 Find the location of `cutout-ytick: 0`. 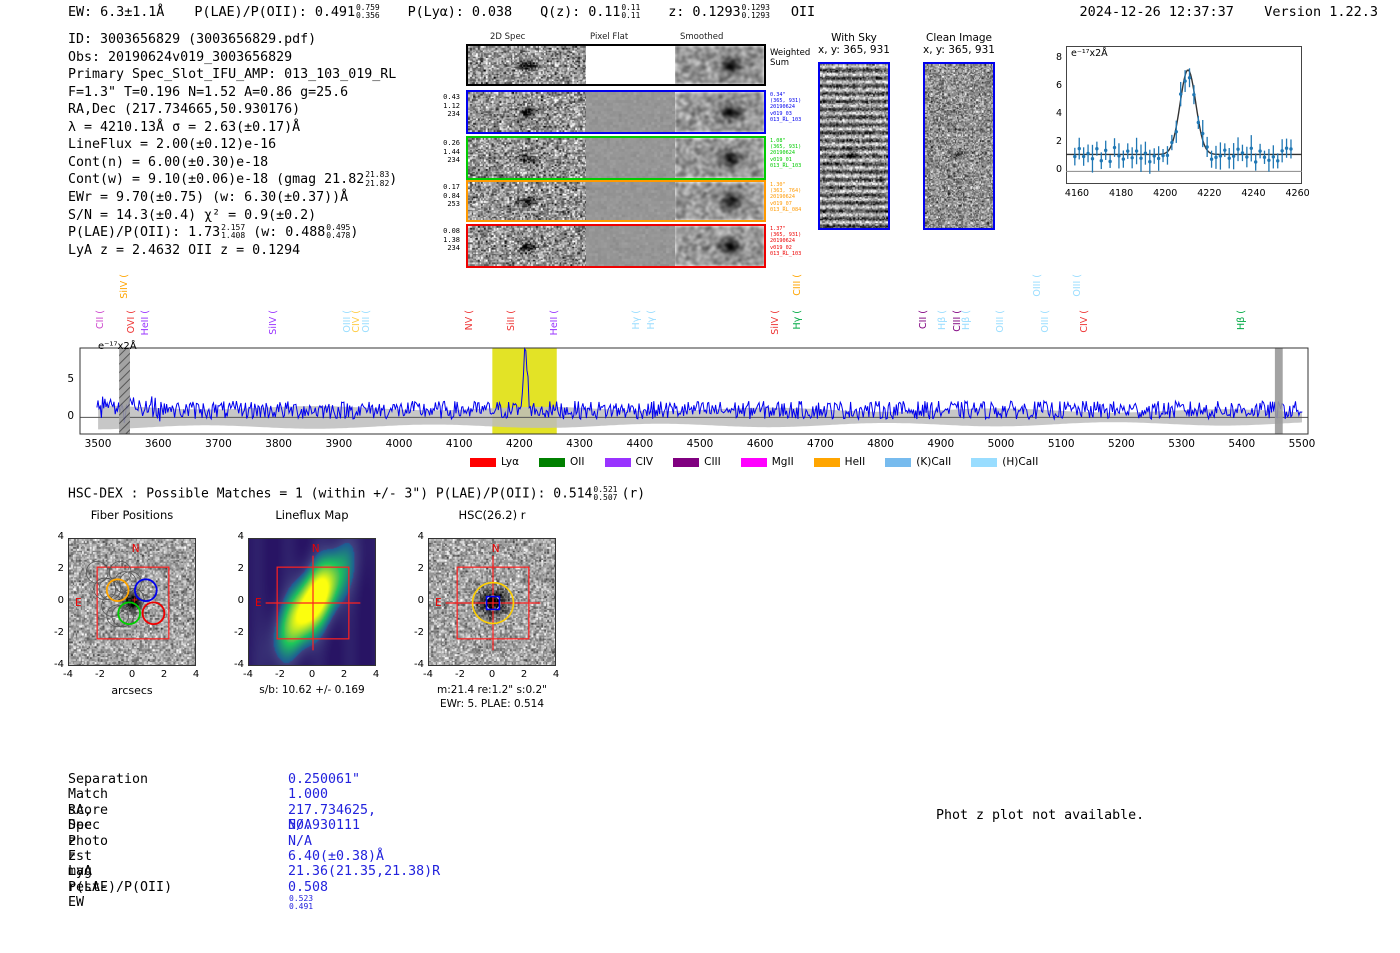

cutout-ytick: 0 is located at coordinates (60, 600).